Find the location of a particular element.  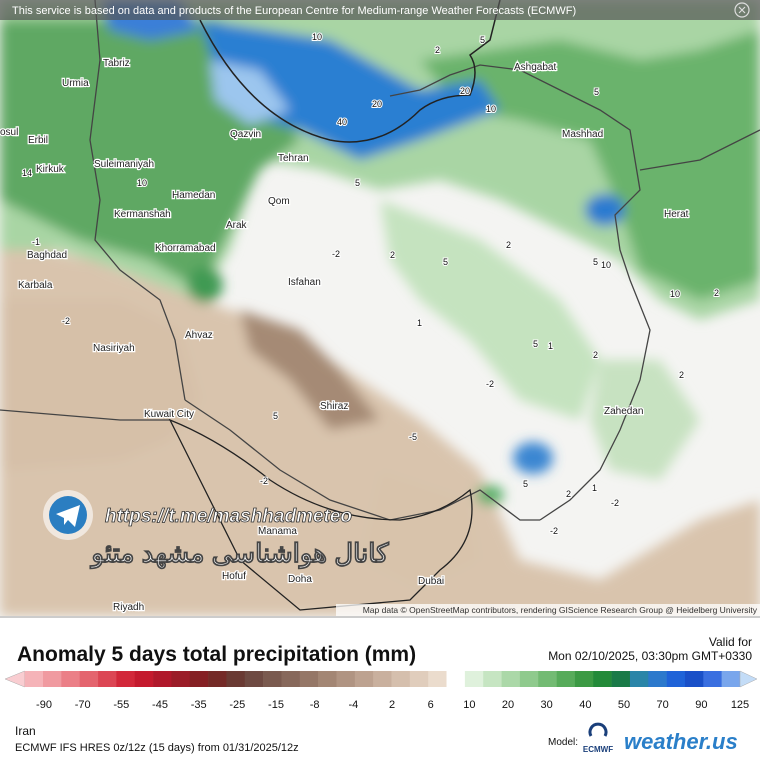

colorbar-tick-label: -8 is located at coordinates (315, 705).